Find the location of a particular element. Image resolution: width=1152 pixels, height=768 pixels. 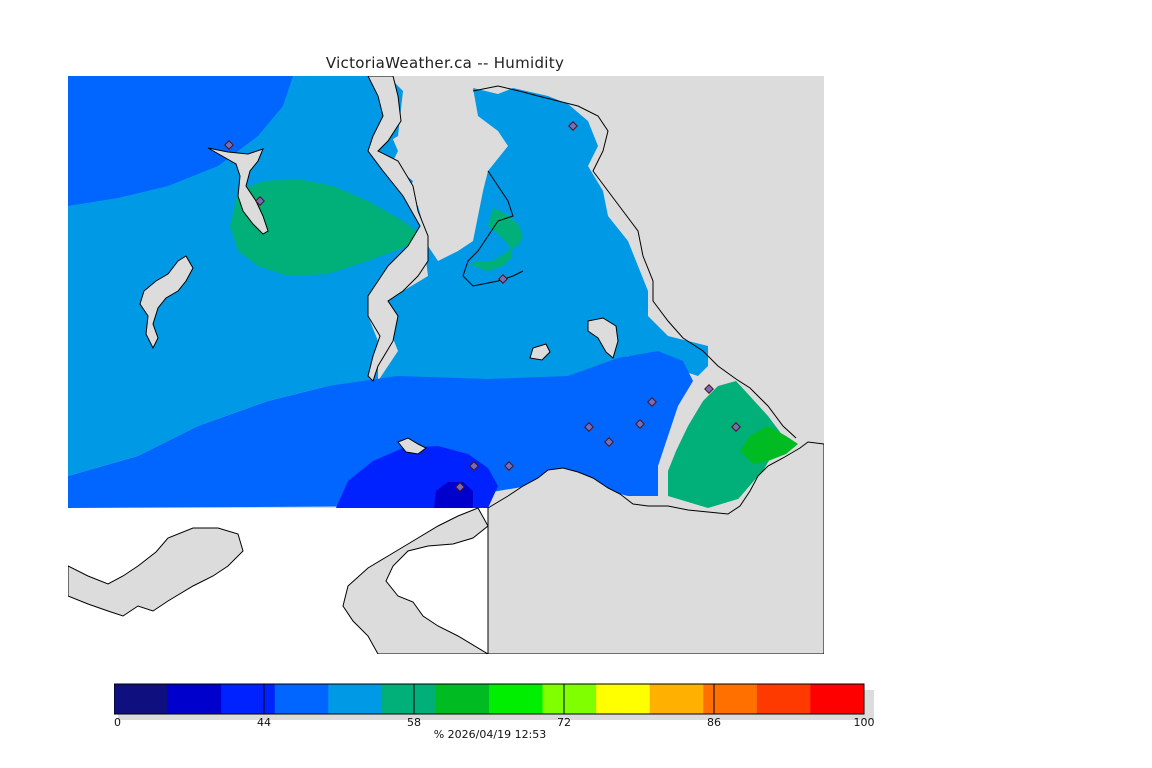

units-timestamp: % 2026/04/19 12:53 is located at coordinates (490, 734).